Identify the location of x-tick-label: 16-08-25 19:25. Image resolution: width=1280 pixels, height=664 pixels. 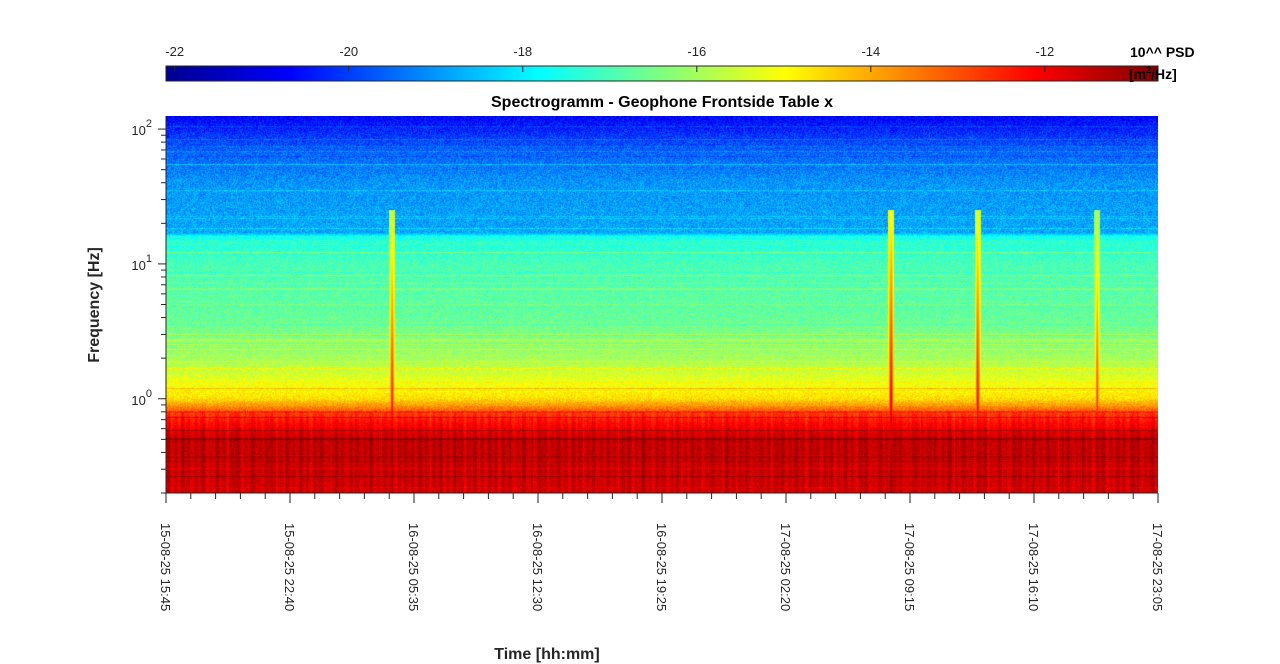
(661, 567).